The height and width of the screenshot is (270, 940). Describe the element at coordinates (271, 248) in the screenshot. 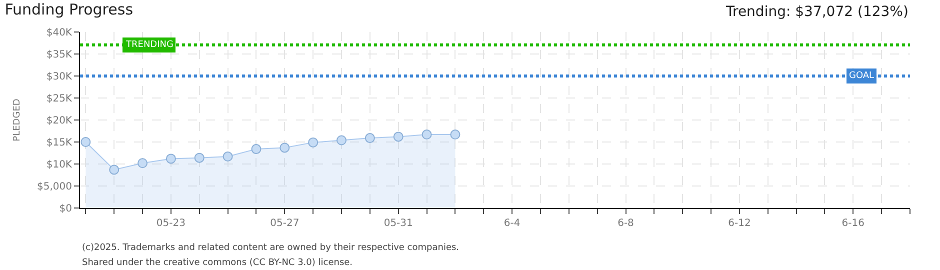

I see `text: (c)2025. Trademarks and related content are owned by their respective companies.` at that location.